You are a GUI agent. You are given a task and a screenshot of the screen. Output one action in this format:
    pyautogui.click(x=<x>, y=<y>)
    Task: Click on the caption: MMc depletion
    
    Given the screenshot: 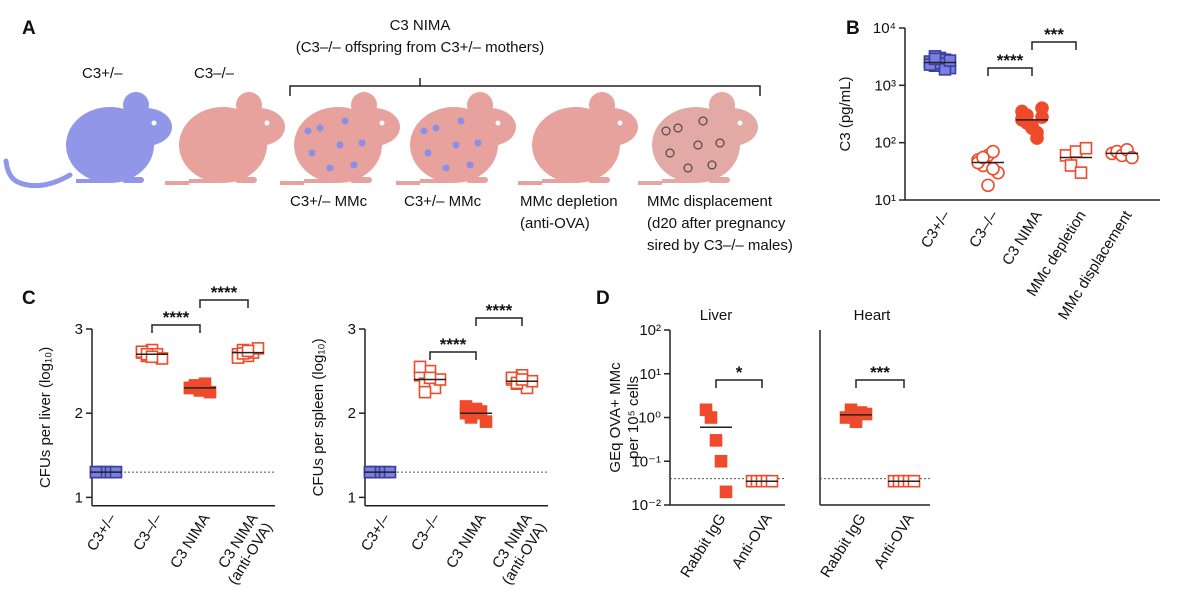 What is the action you would take?
    pyautogui.click(x=569, y=201)
    